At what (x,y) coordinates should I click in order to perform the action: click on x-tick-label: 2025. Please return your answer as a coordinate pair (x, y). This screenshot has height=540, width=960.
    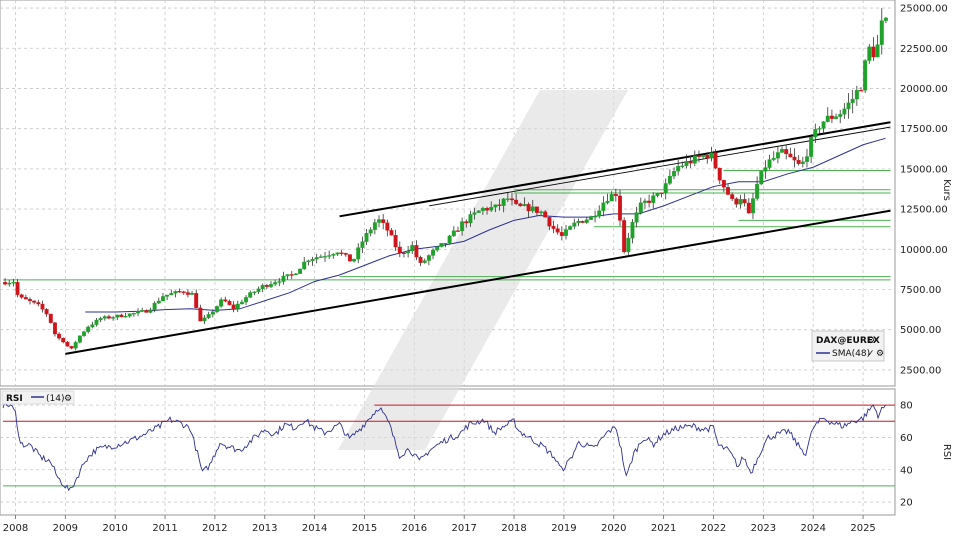
    Looking at the image, I should click on (862, 528).